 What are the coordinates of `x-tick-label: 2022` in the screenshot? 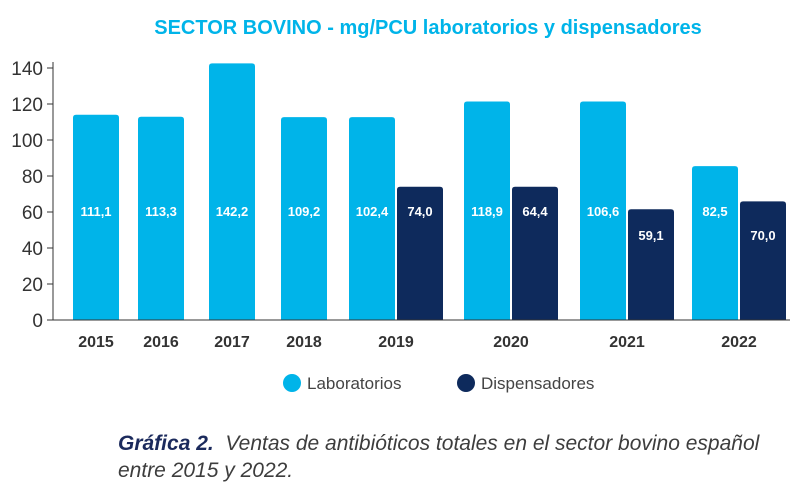 It's located at (739, 342).